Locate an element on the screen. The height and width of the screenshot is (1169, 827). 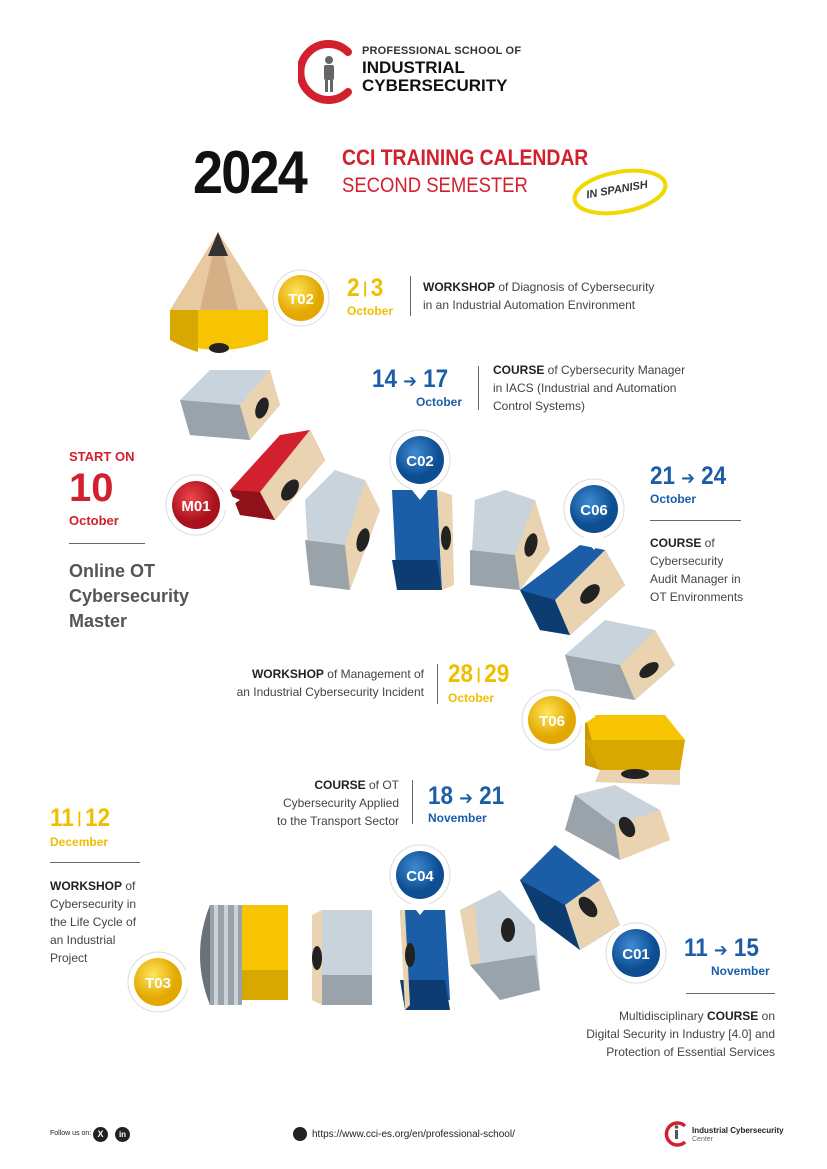
pencil-segment-yellow is located at coordinates (635, 750).